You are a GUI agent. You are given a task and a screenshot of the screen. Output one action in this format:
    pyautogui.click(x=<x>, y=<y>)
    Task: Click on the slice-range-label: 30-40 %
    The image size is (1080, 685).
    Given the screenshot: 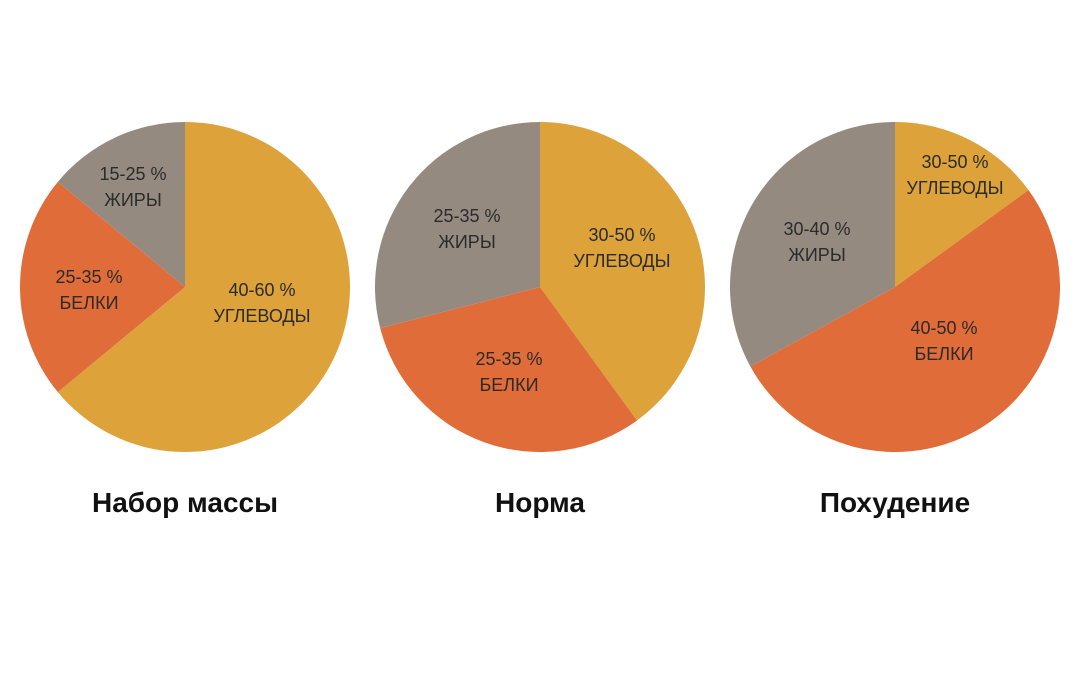 What is the action you would take?
    pyautogui.click(x=816, y=229)
    